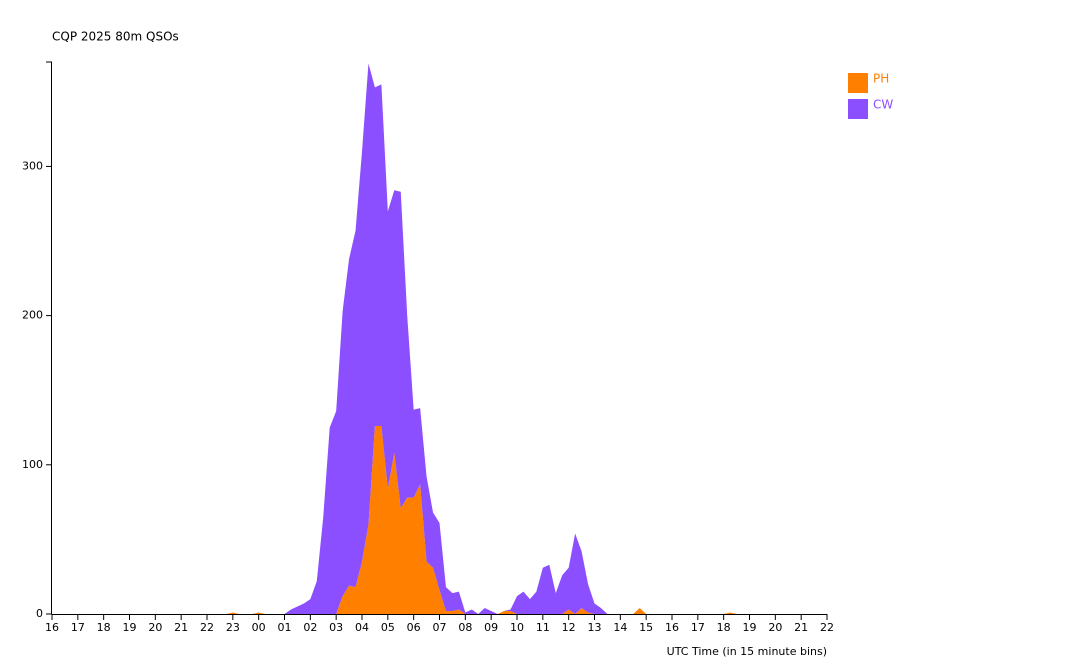  I want to click on x-tick-label: 13, so click(595, 627).